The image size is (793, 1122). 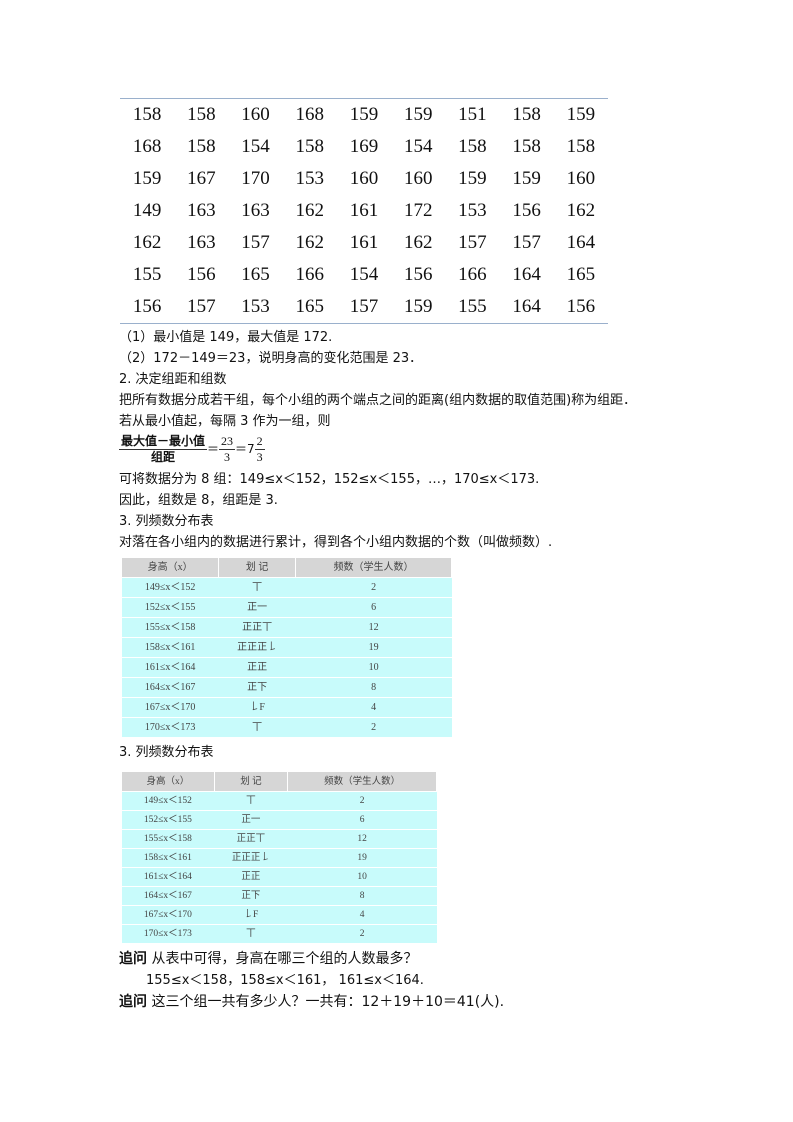 I want to click on height-cell: 164, so click(x=526, y=274).